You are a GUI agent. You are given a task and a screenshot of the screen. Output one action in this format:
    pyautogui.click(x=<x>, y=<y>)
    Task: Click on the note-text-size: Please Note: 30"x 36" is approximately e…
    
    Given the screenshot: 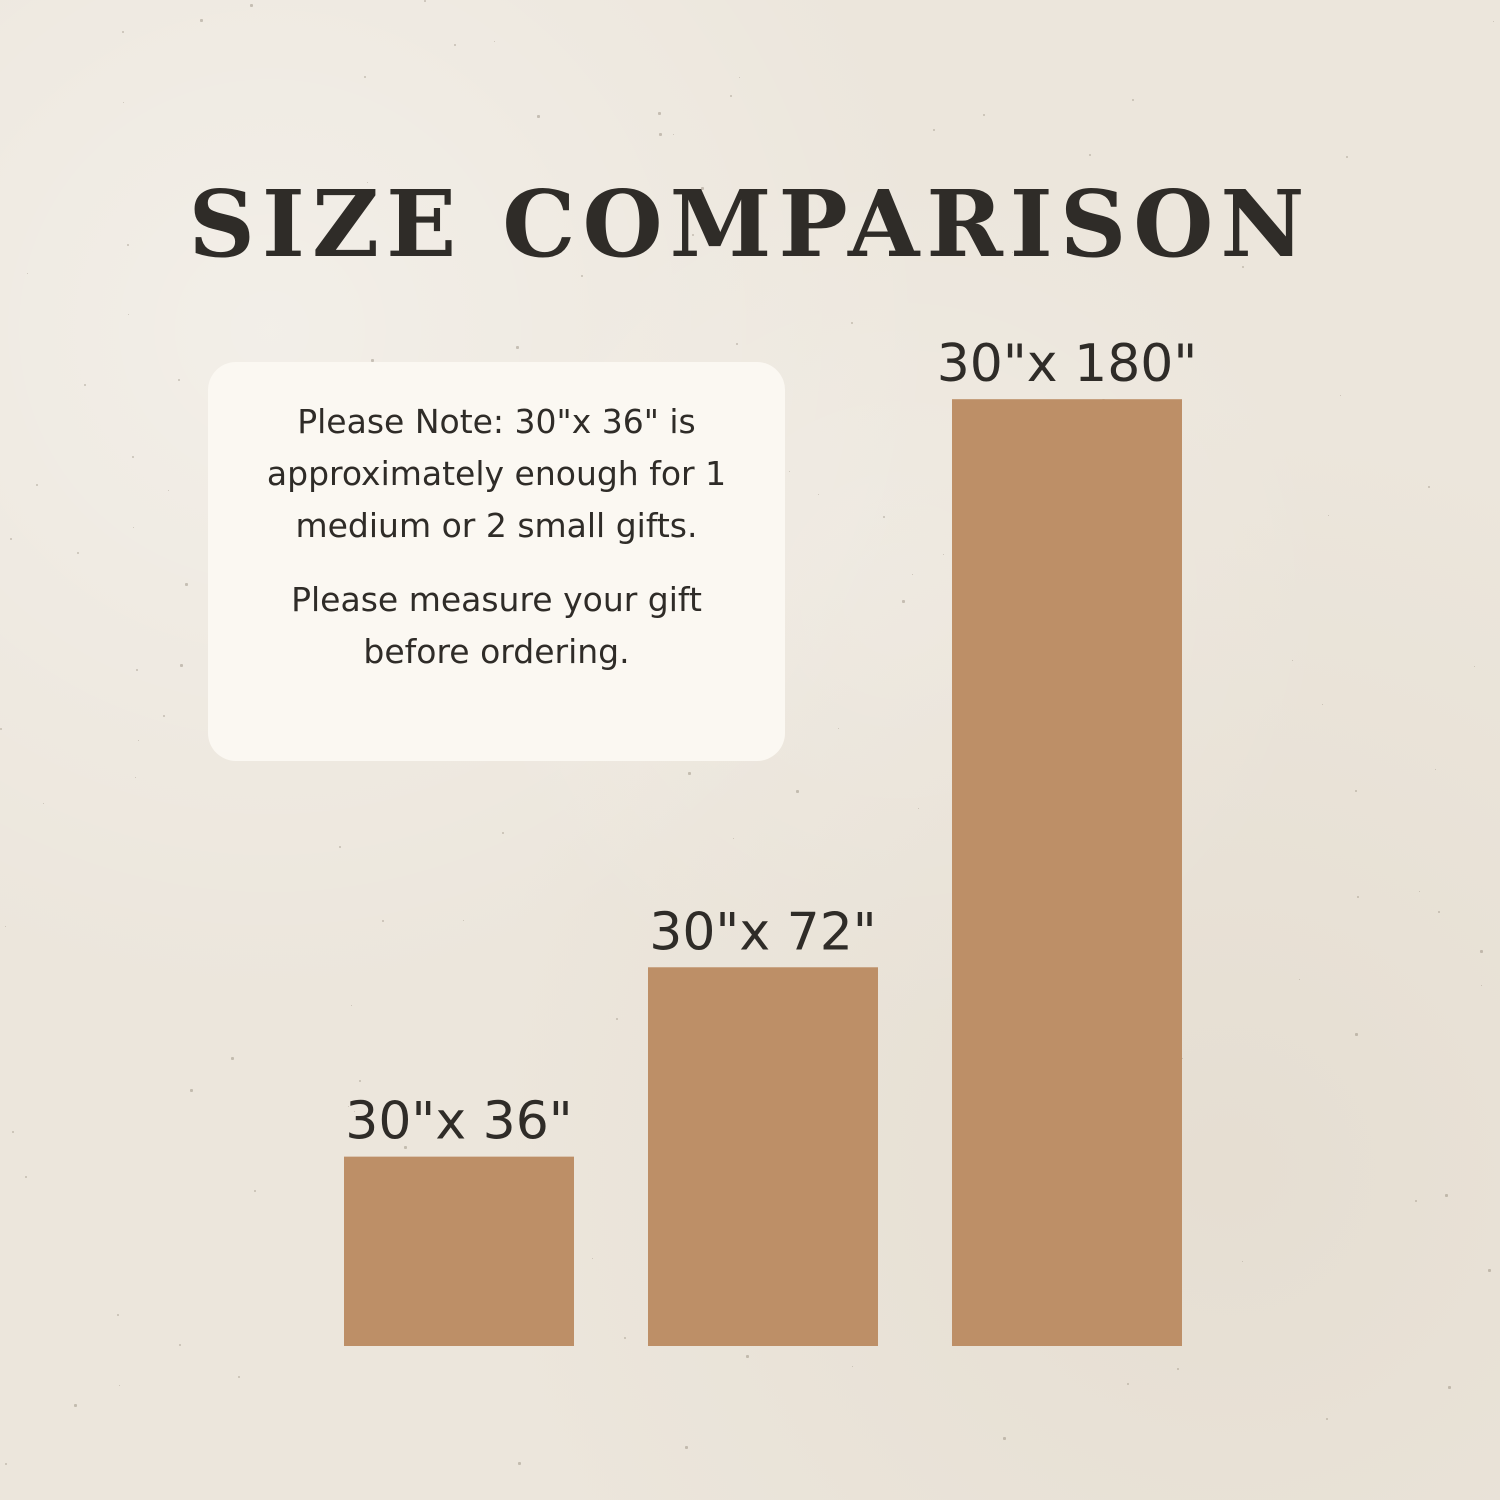 What is the action you would take?
    pyautogui.click(x=496, y=473)
    